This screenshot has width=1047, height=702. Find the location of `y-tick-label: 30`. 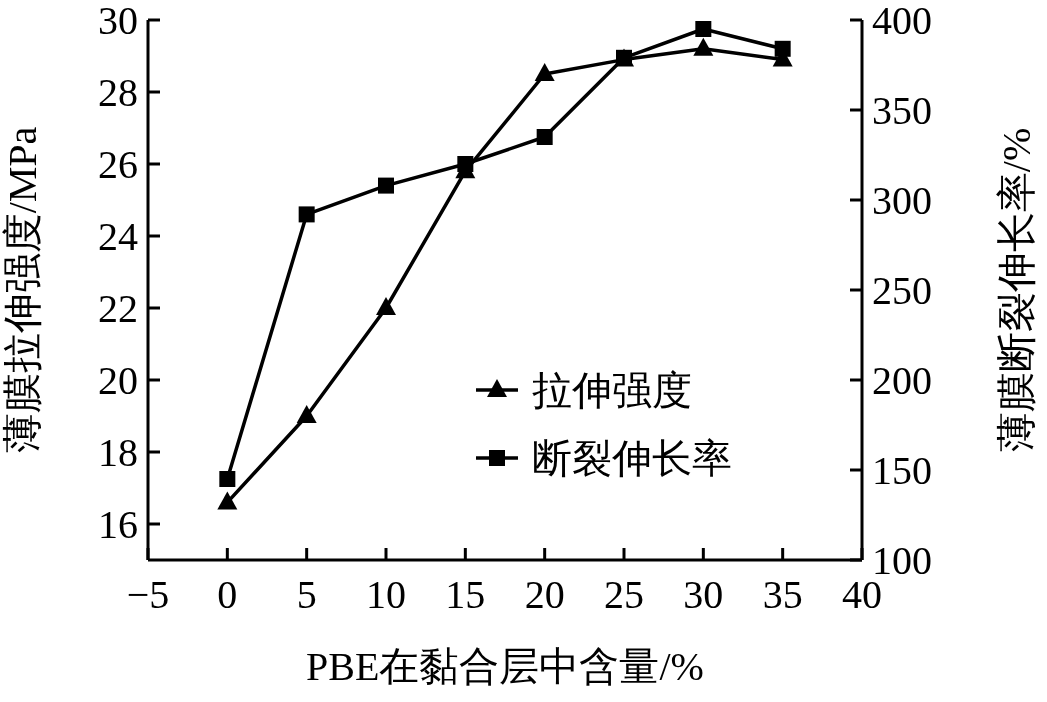

y-tick-label: 30 is located at coordinates (118, 21).